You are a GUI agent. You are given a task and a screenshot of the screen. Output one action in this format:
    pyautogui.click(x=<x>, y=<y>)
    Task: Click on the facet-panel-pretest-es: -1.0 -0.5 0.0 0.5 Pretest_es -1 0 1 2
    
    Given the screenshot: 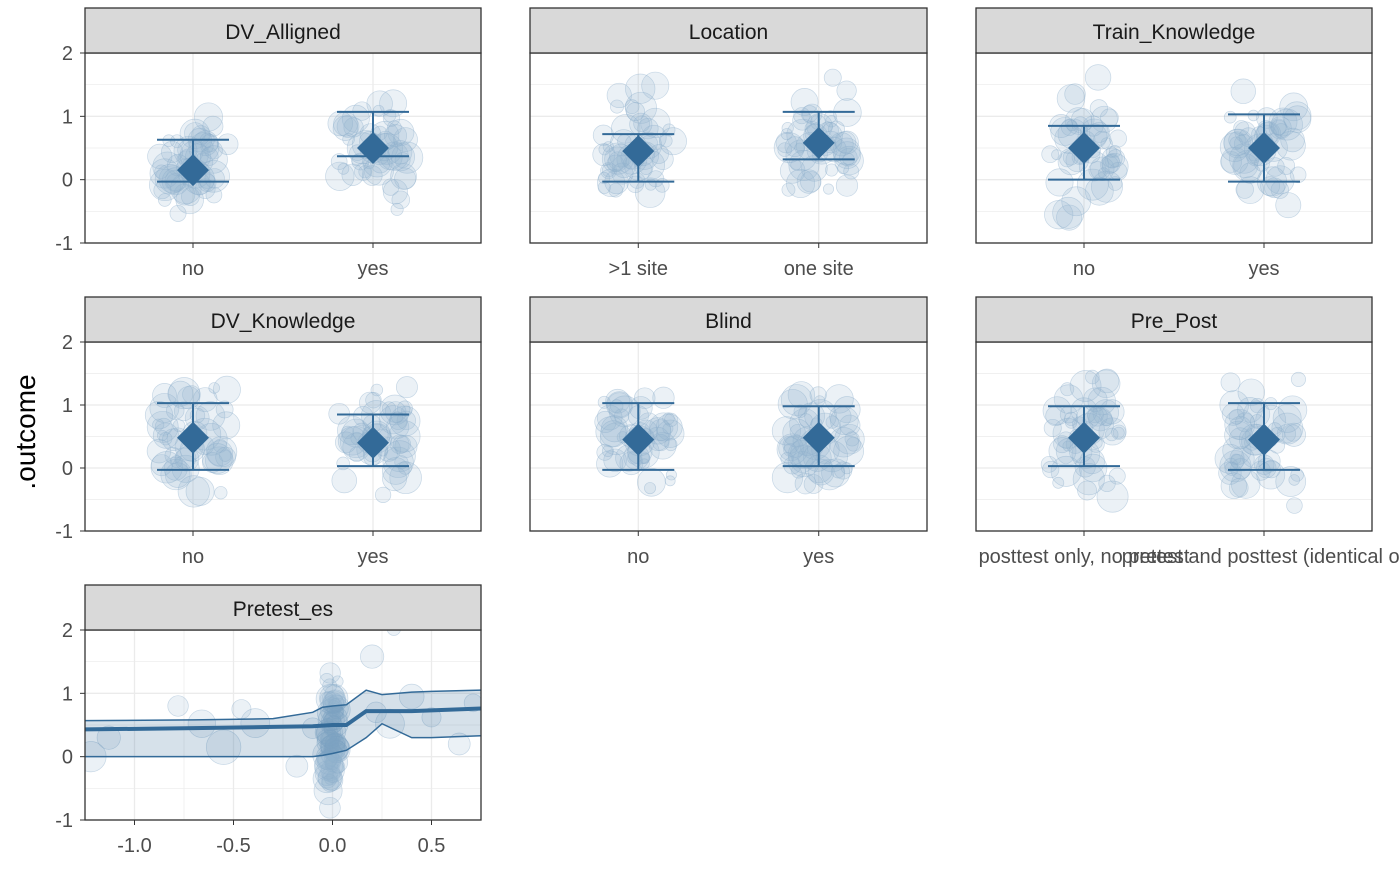 What is the action you would take?
    pyautogui.click(x=268, y=720)
    